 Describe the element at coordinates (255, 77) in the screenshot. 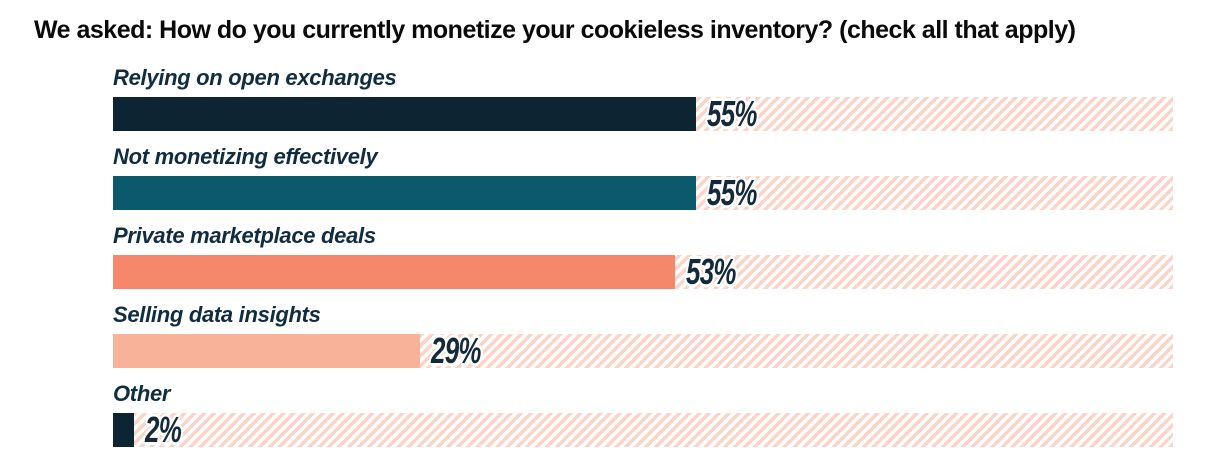

I see `category-label: Relying on open exchanges` at that location.